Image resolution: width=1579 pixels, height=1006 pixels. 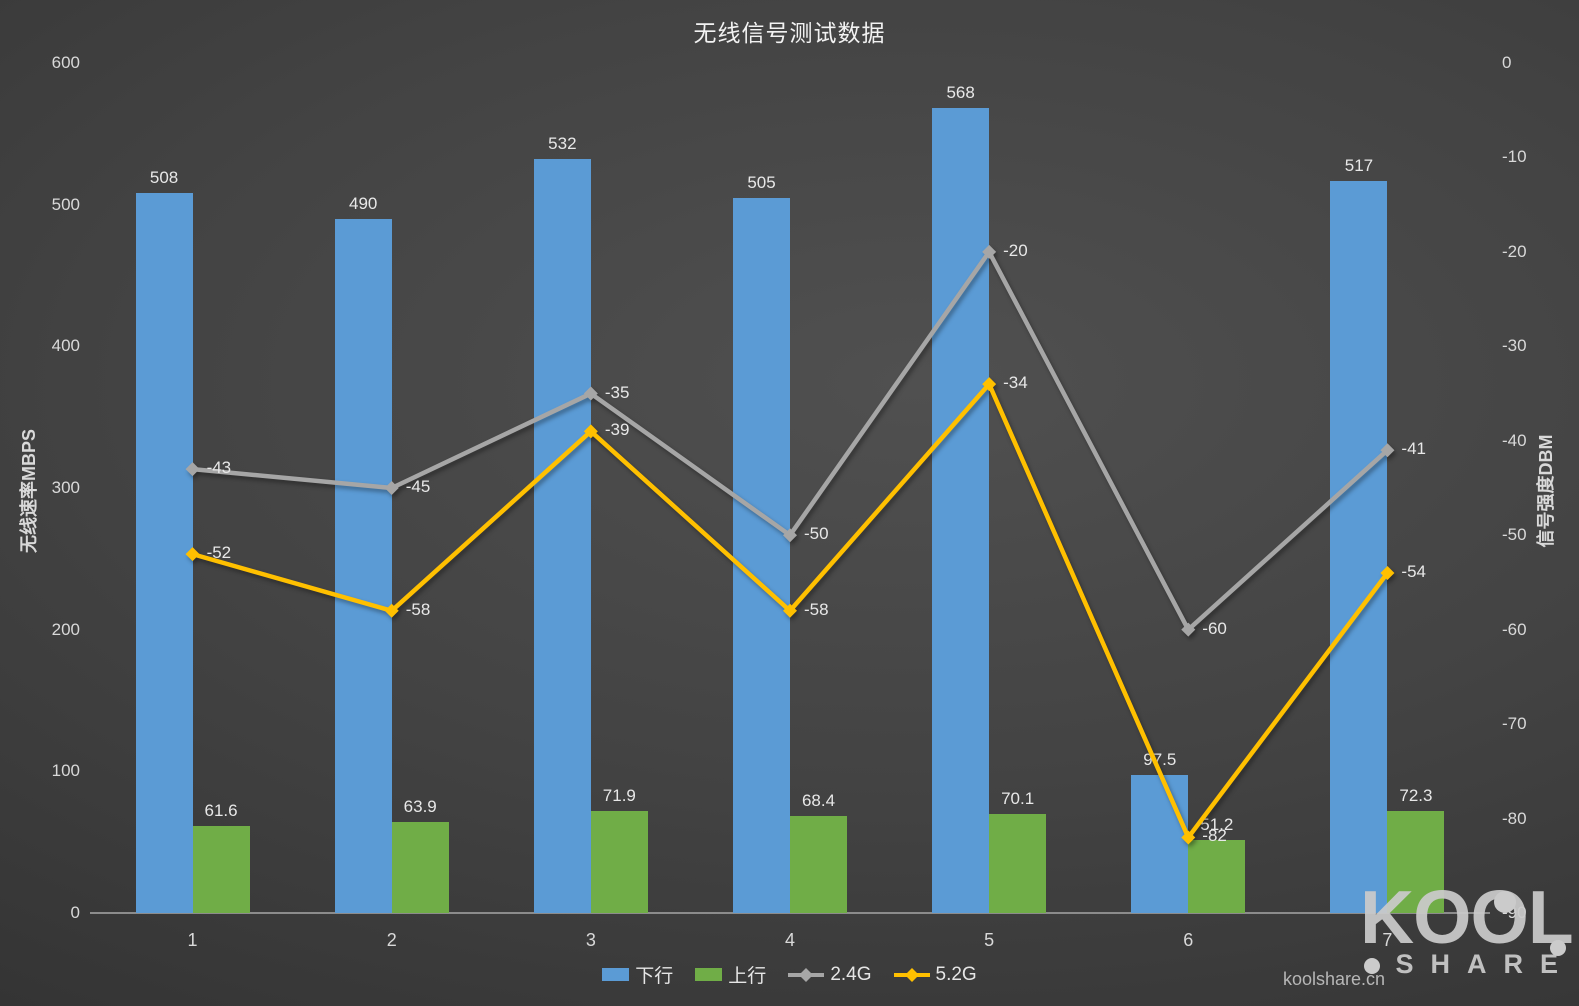 What do you see at coordinates (960, 93) in the screenshot?
I see `bar-value-label: 568` at bounding box center [960, 93].